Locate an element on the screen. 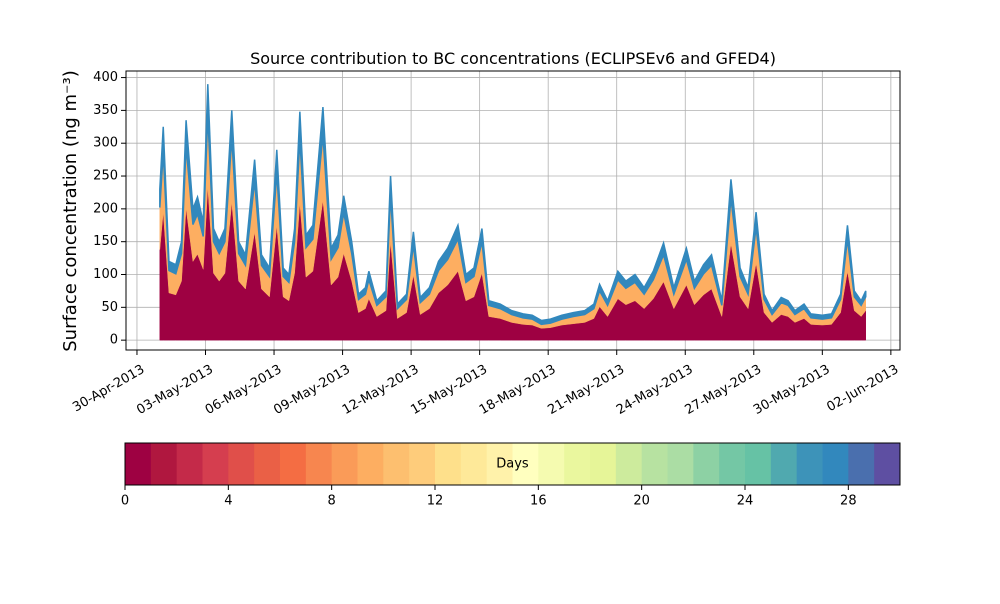  x-tick-label: 15-May-2013 is located at coordinates (449, 390).